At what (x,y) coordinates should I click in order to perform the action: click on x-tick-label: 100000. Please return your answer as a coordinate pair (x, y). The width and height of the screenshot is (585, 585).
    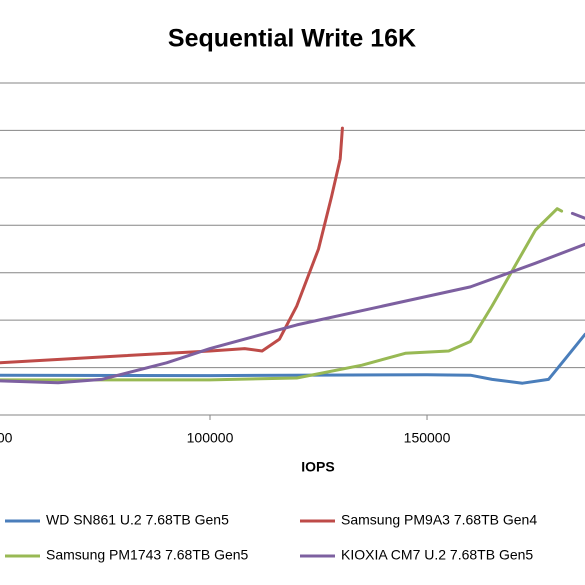
    Looking at the image, I should click on (210, 438).